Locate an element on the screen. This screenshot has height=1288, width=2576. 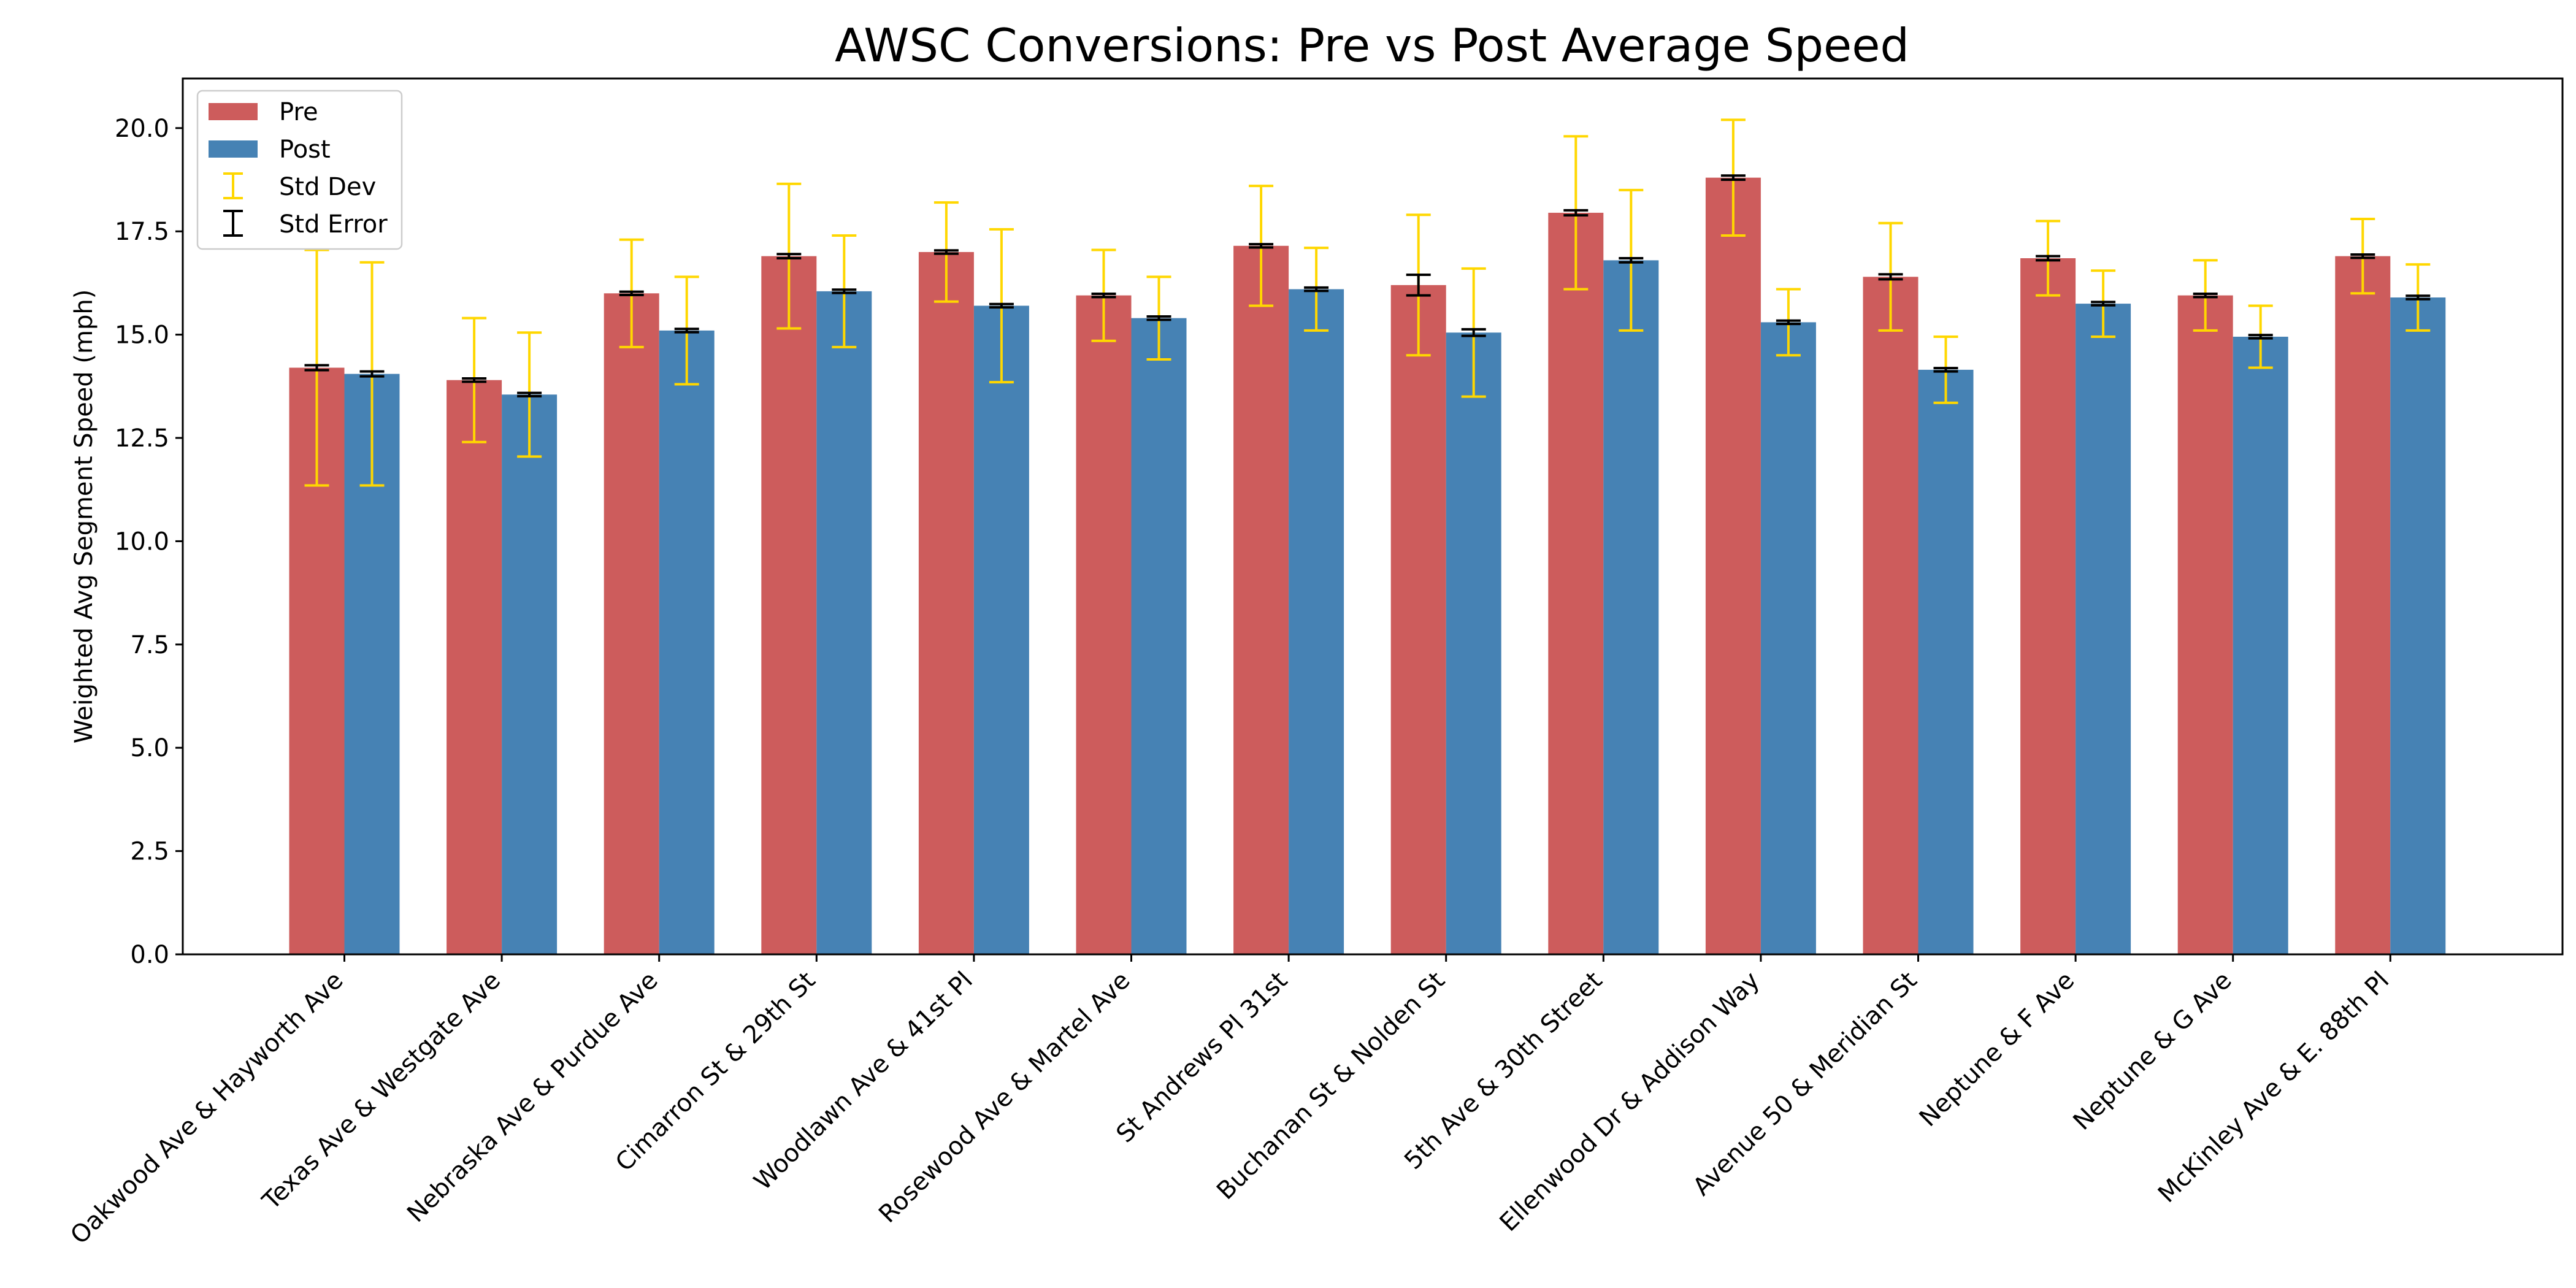
legend-marker-std-dev is located at coordinates (233, 185).